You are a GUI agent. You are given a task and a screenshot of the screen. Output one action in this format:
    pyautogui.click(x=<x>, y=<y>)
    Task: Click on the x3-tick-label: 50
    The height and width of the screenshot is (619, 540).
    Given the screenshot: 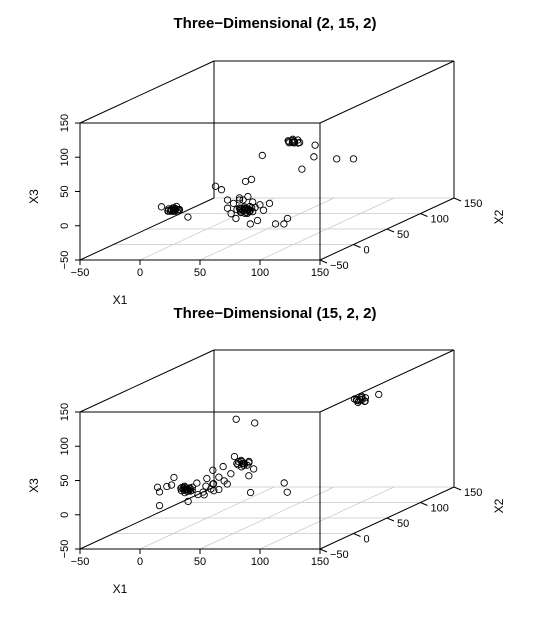 What is the action you would take?
    pyautogui.click(x=65, y=480)
    